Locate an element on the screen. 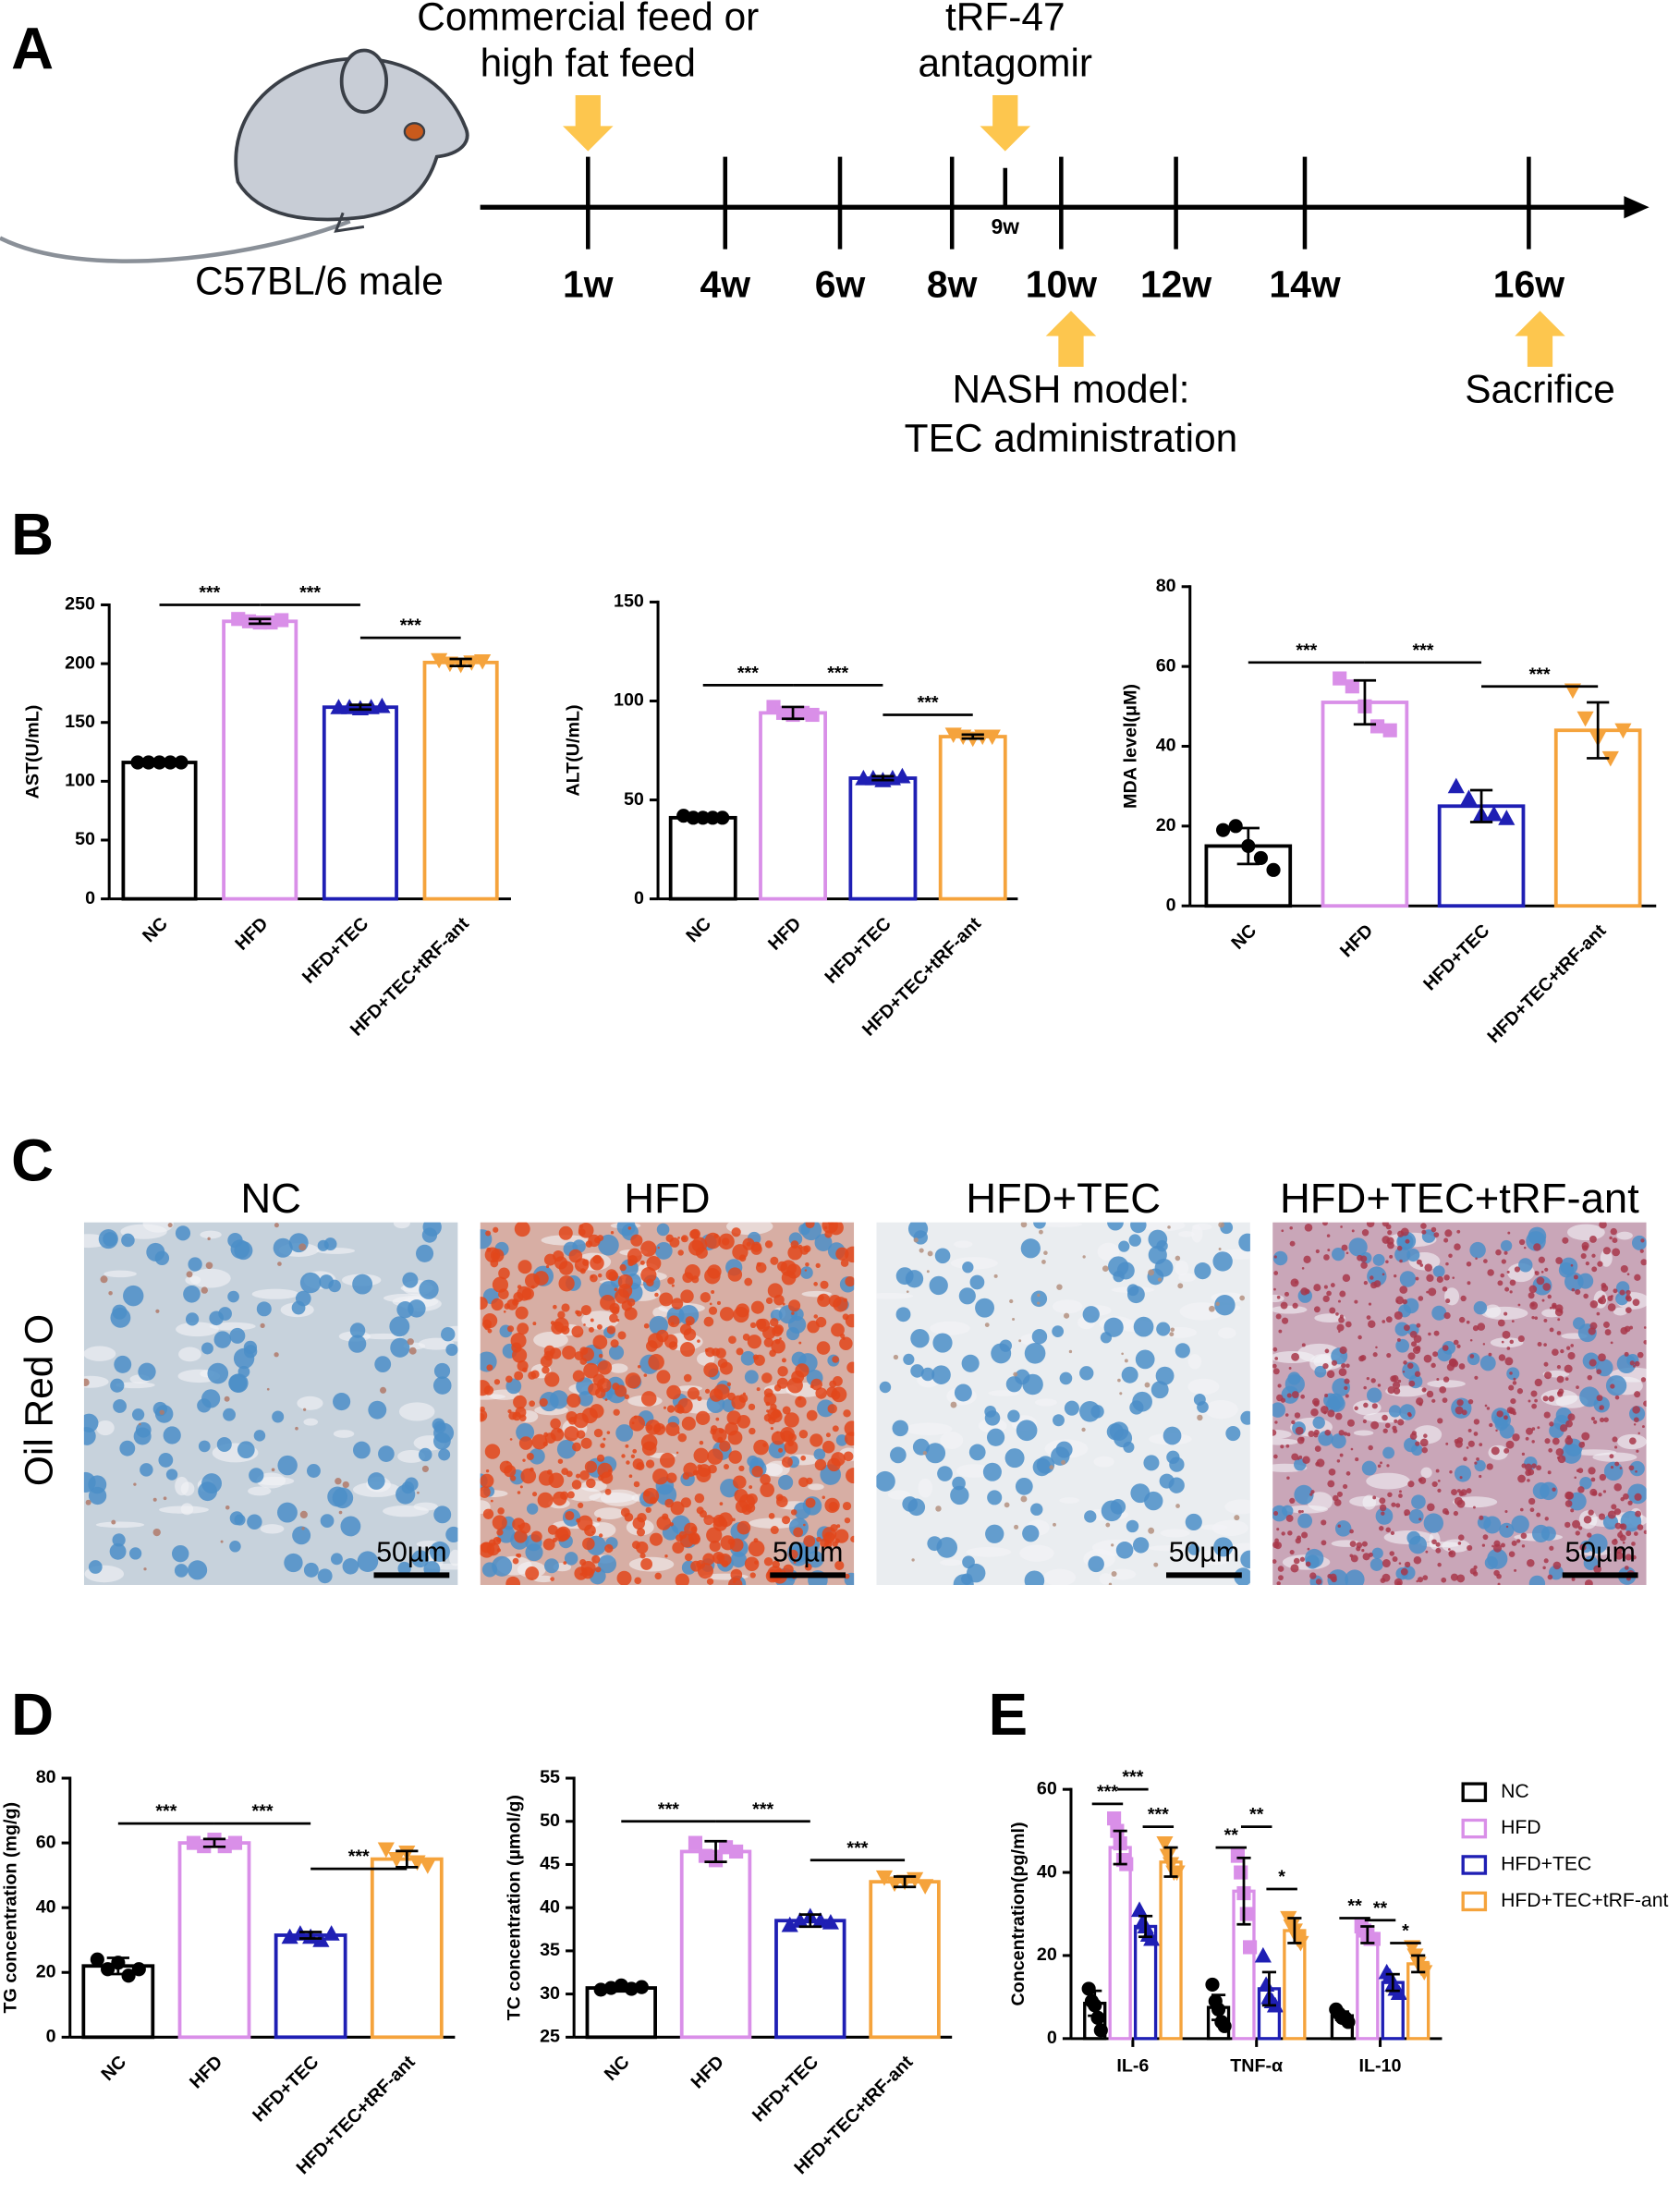 This screenshot has width=1680, height=2194. y-tick-label: 0 is located at coordinates (639, 898).